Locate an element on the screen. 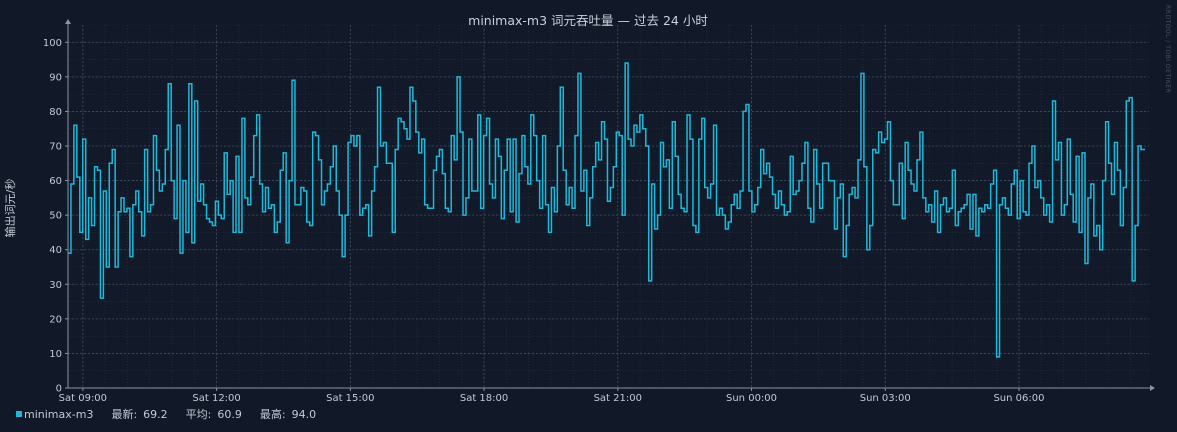  latest-value: 69.2 is located at coordinates (155, 414).